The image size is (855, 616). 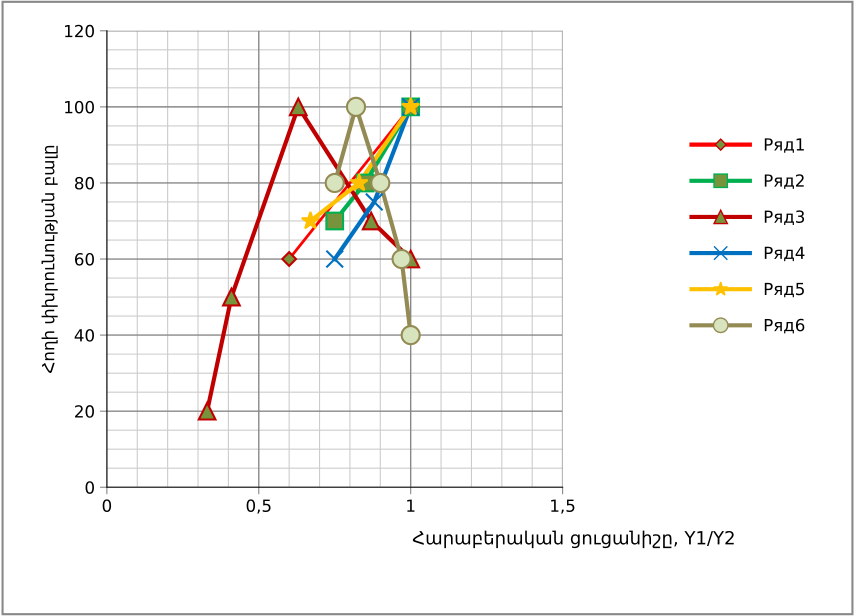 I want to click on y-tick-label: 80, so click(x=84, y=183).